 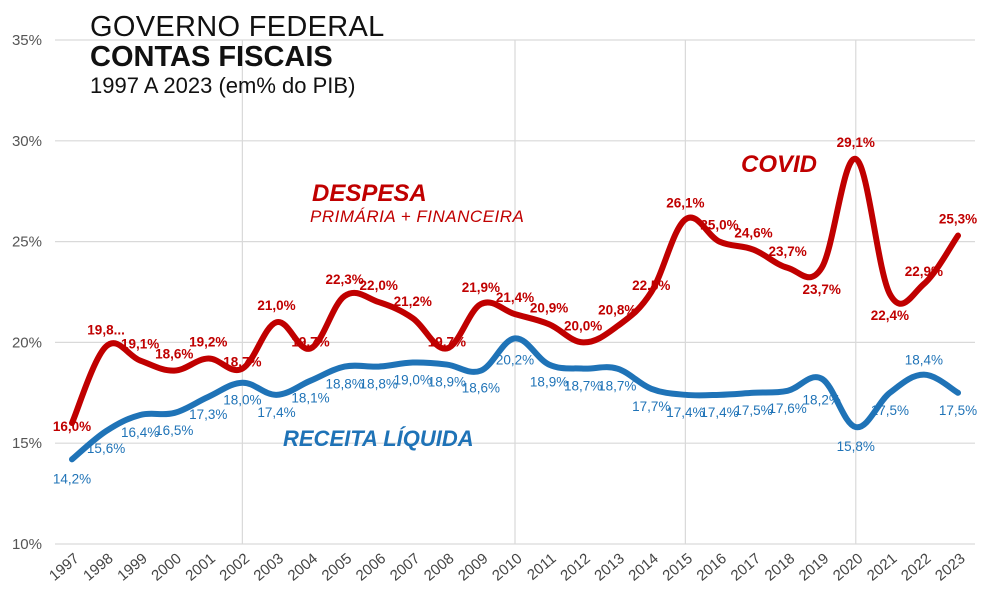 What do you see at coordinates (575, 567) in the screenshot?
I see `x-tick-label: 2012` at bounding box center [575, 567].